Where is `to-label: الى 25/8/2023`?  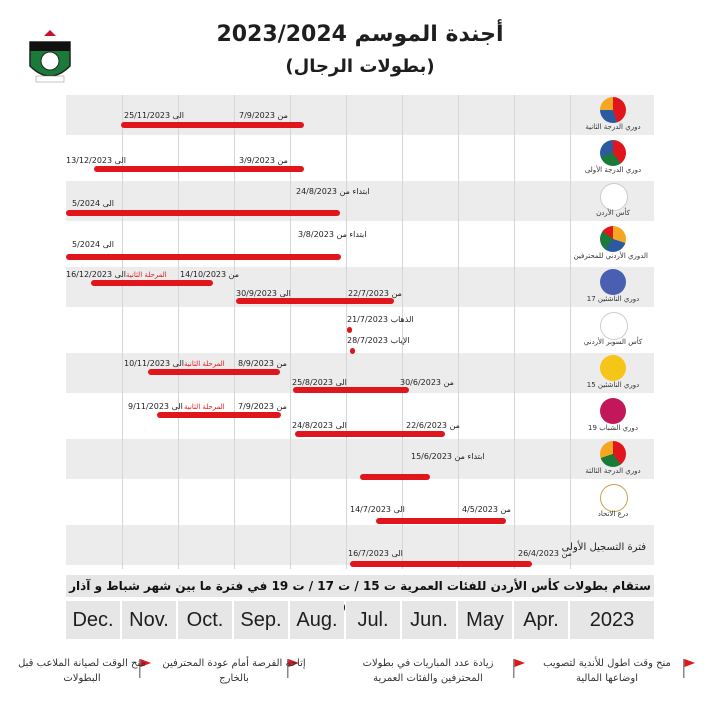
to-label: الى 25/8/2023 is located at coordinates (319, 382).